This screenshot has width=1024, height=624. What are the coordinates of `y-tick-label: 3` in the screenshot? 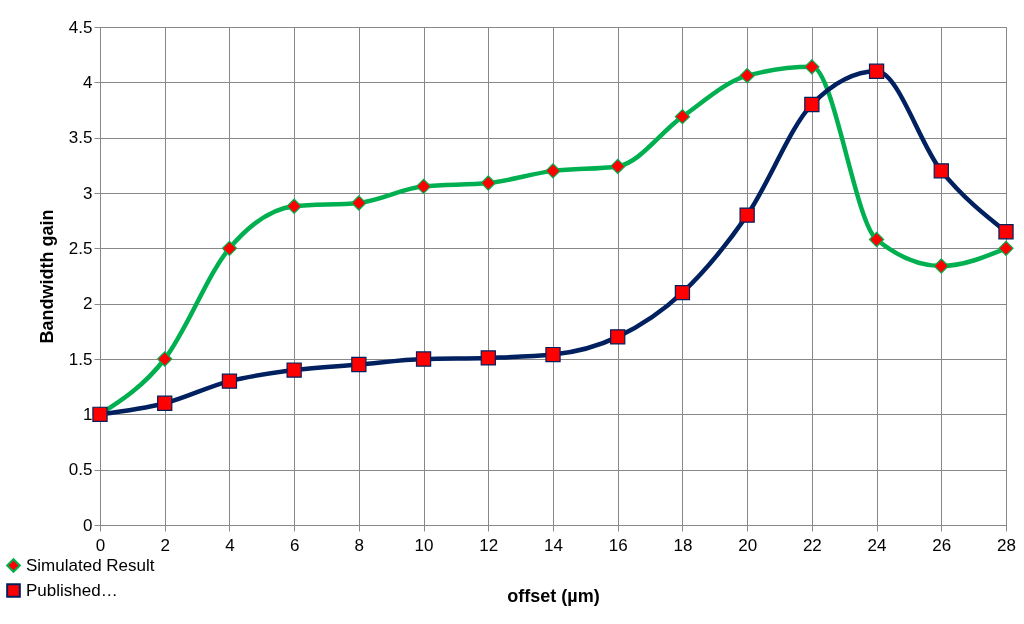 It's located at (88, 193).